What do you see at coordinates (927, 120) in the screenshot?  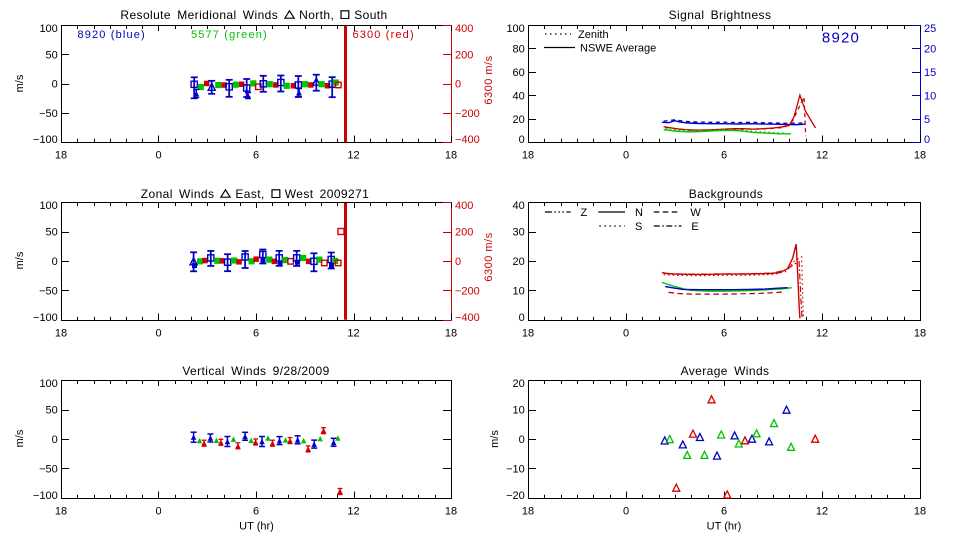 I see `svg-text: 5` at bounding box center [927, 120].